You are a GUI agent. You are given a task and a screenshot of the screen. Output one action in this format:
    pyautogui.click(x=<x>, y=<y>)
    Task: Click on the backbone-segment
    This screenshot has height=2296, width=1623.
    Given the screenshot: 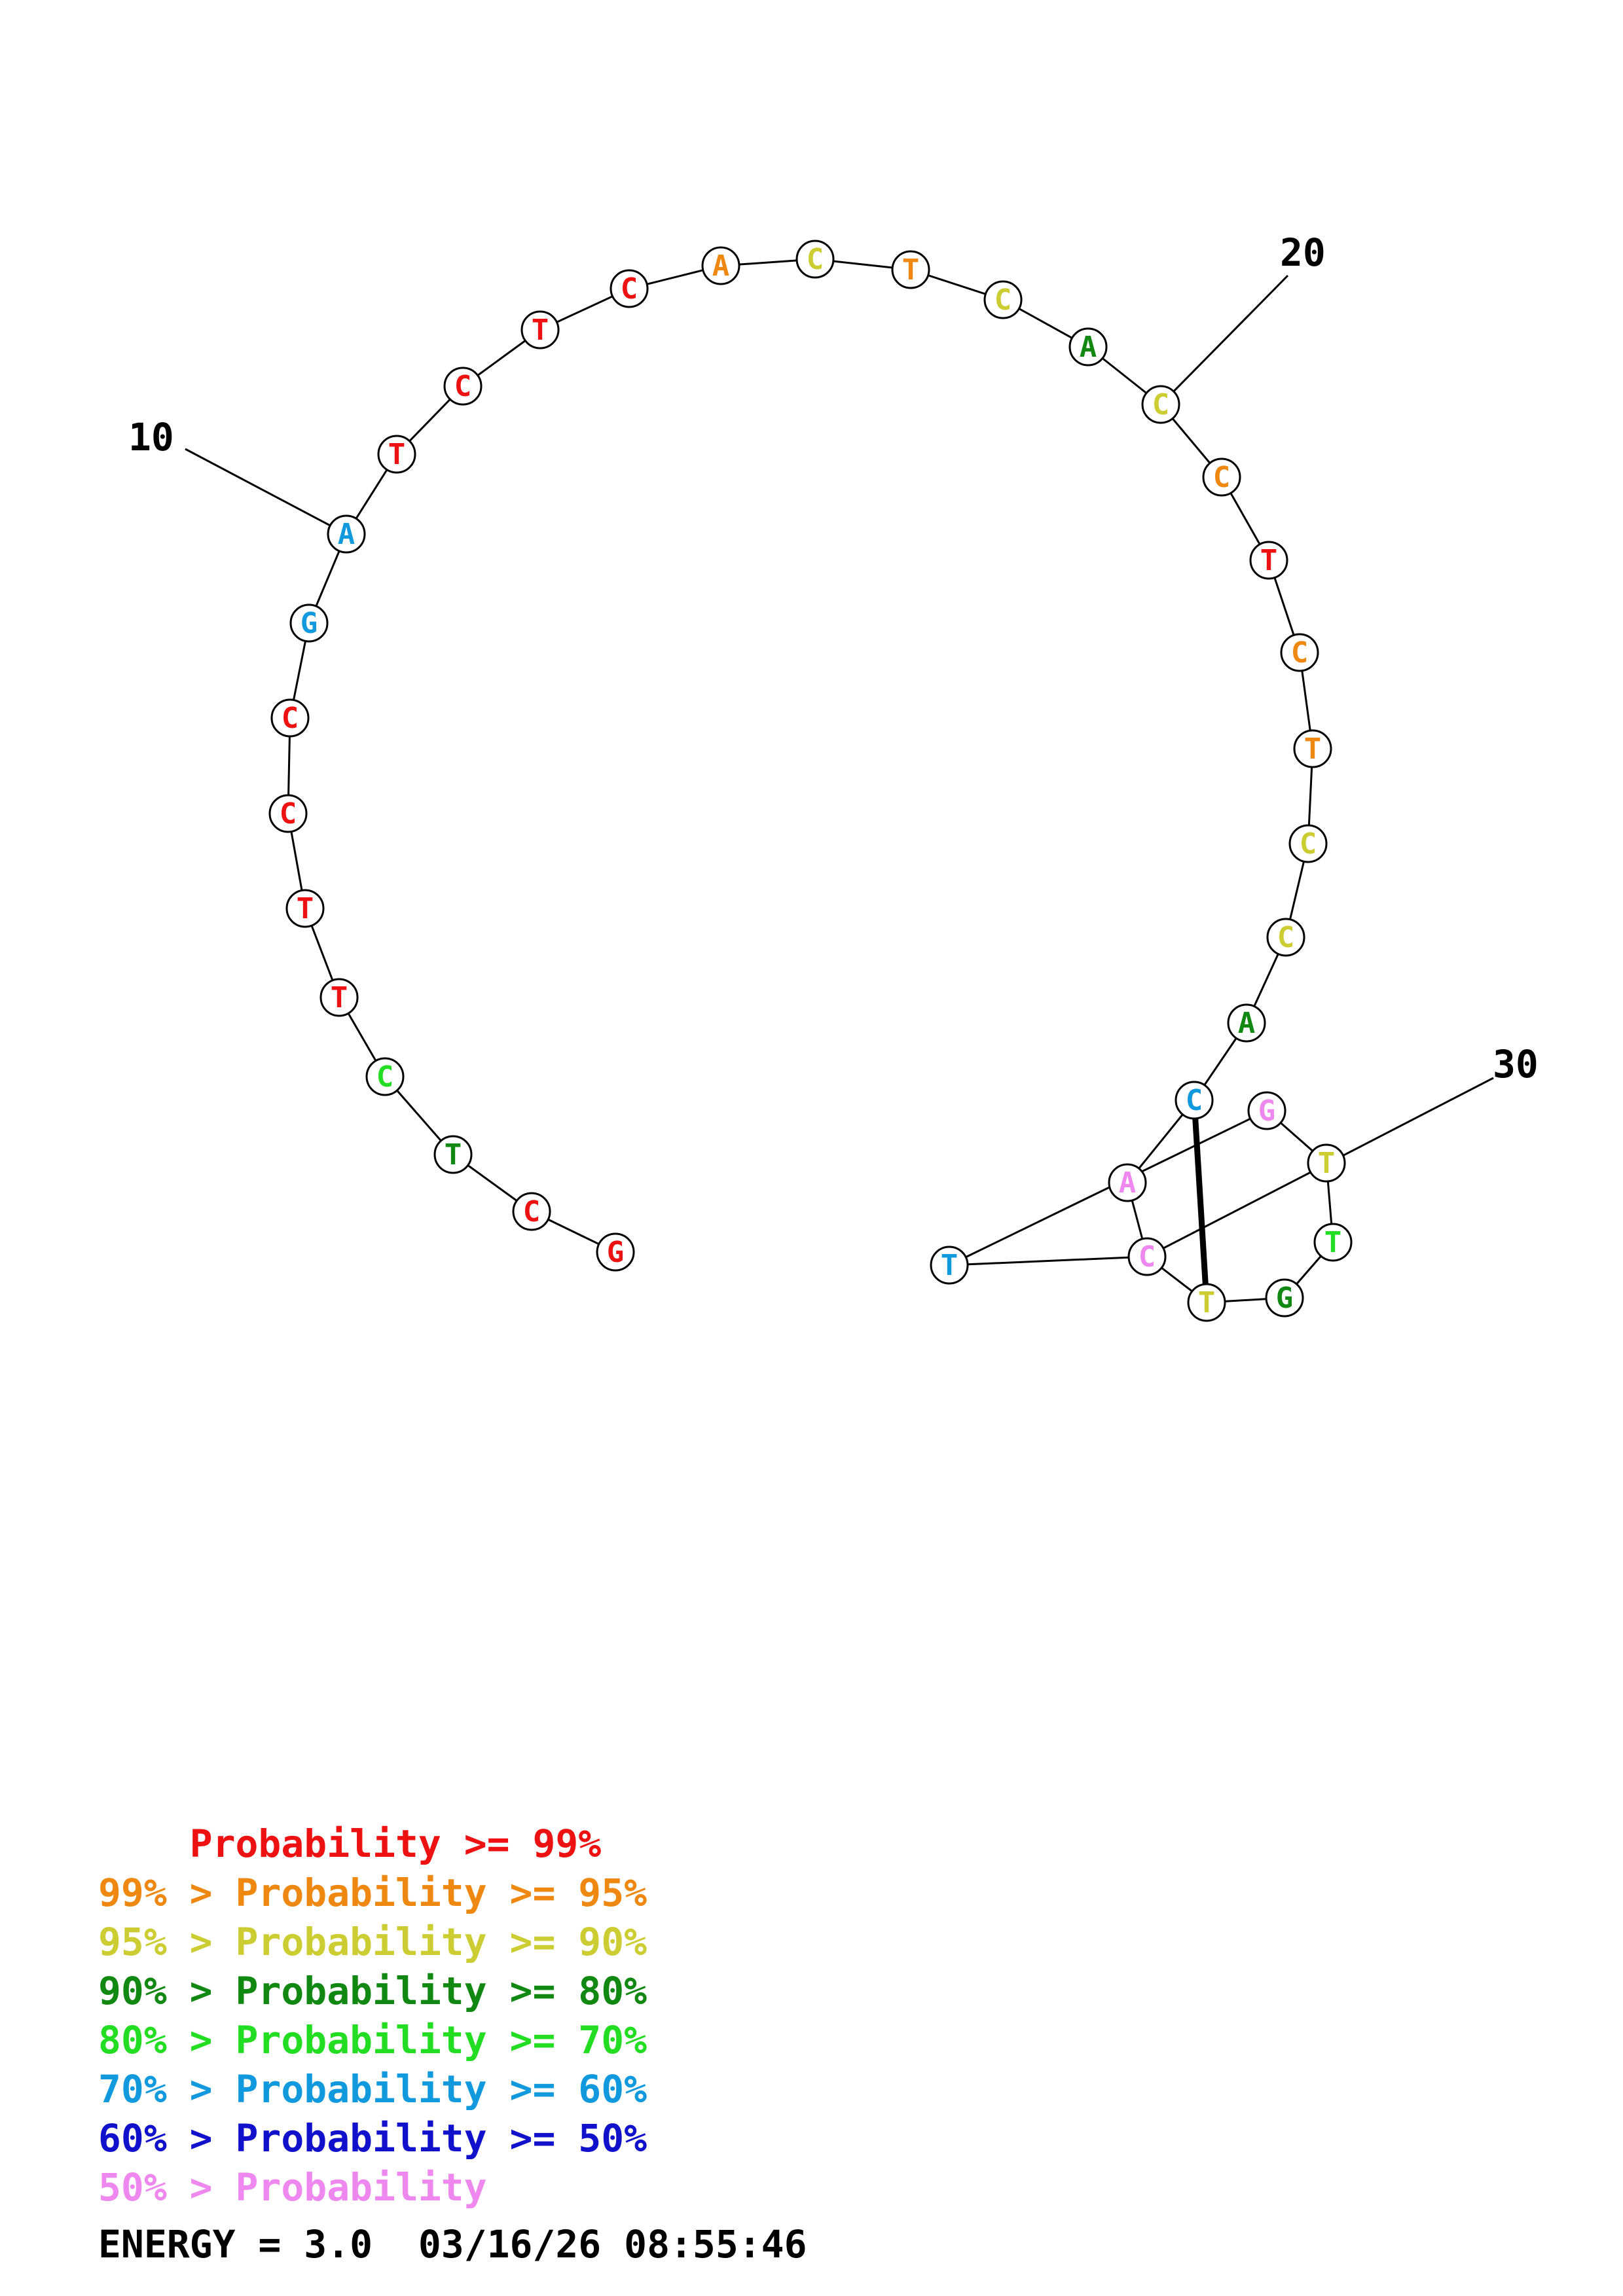 What is the action you would take?
    pyautogui.click(x=1108, y=1187)
    